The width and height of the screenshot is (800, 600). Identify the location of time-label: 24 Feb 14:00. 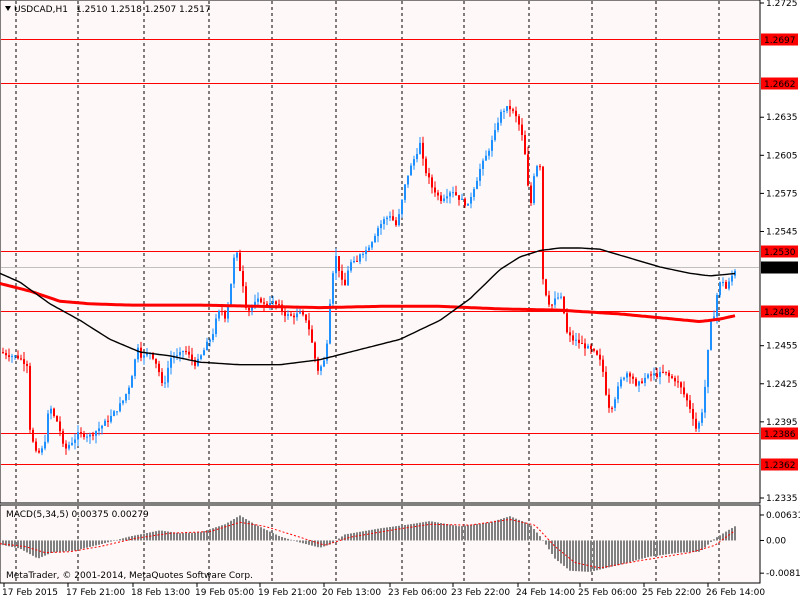
(545, 593).